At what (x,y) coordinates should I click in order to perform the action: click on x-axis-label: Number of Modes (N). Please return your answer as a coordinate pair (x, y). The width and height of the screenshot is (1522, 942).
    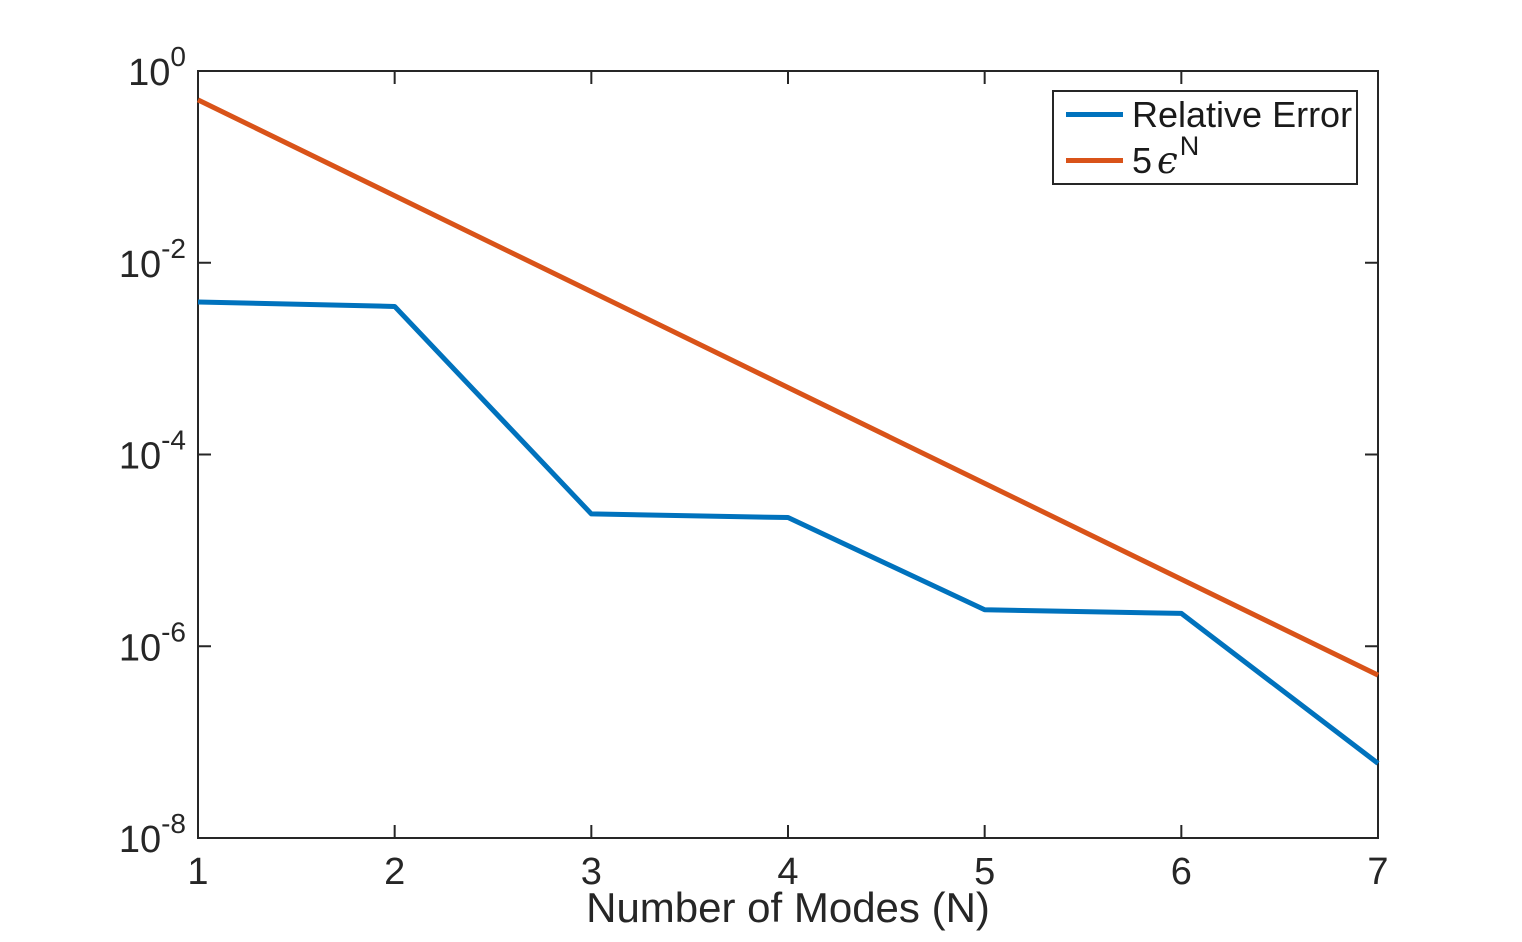
    Looking at the image, I should click on (788, 907).